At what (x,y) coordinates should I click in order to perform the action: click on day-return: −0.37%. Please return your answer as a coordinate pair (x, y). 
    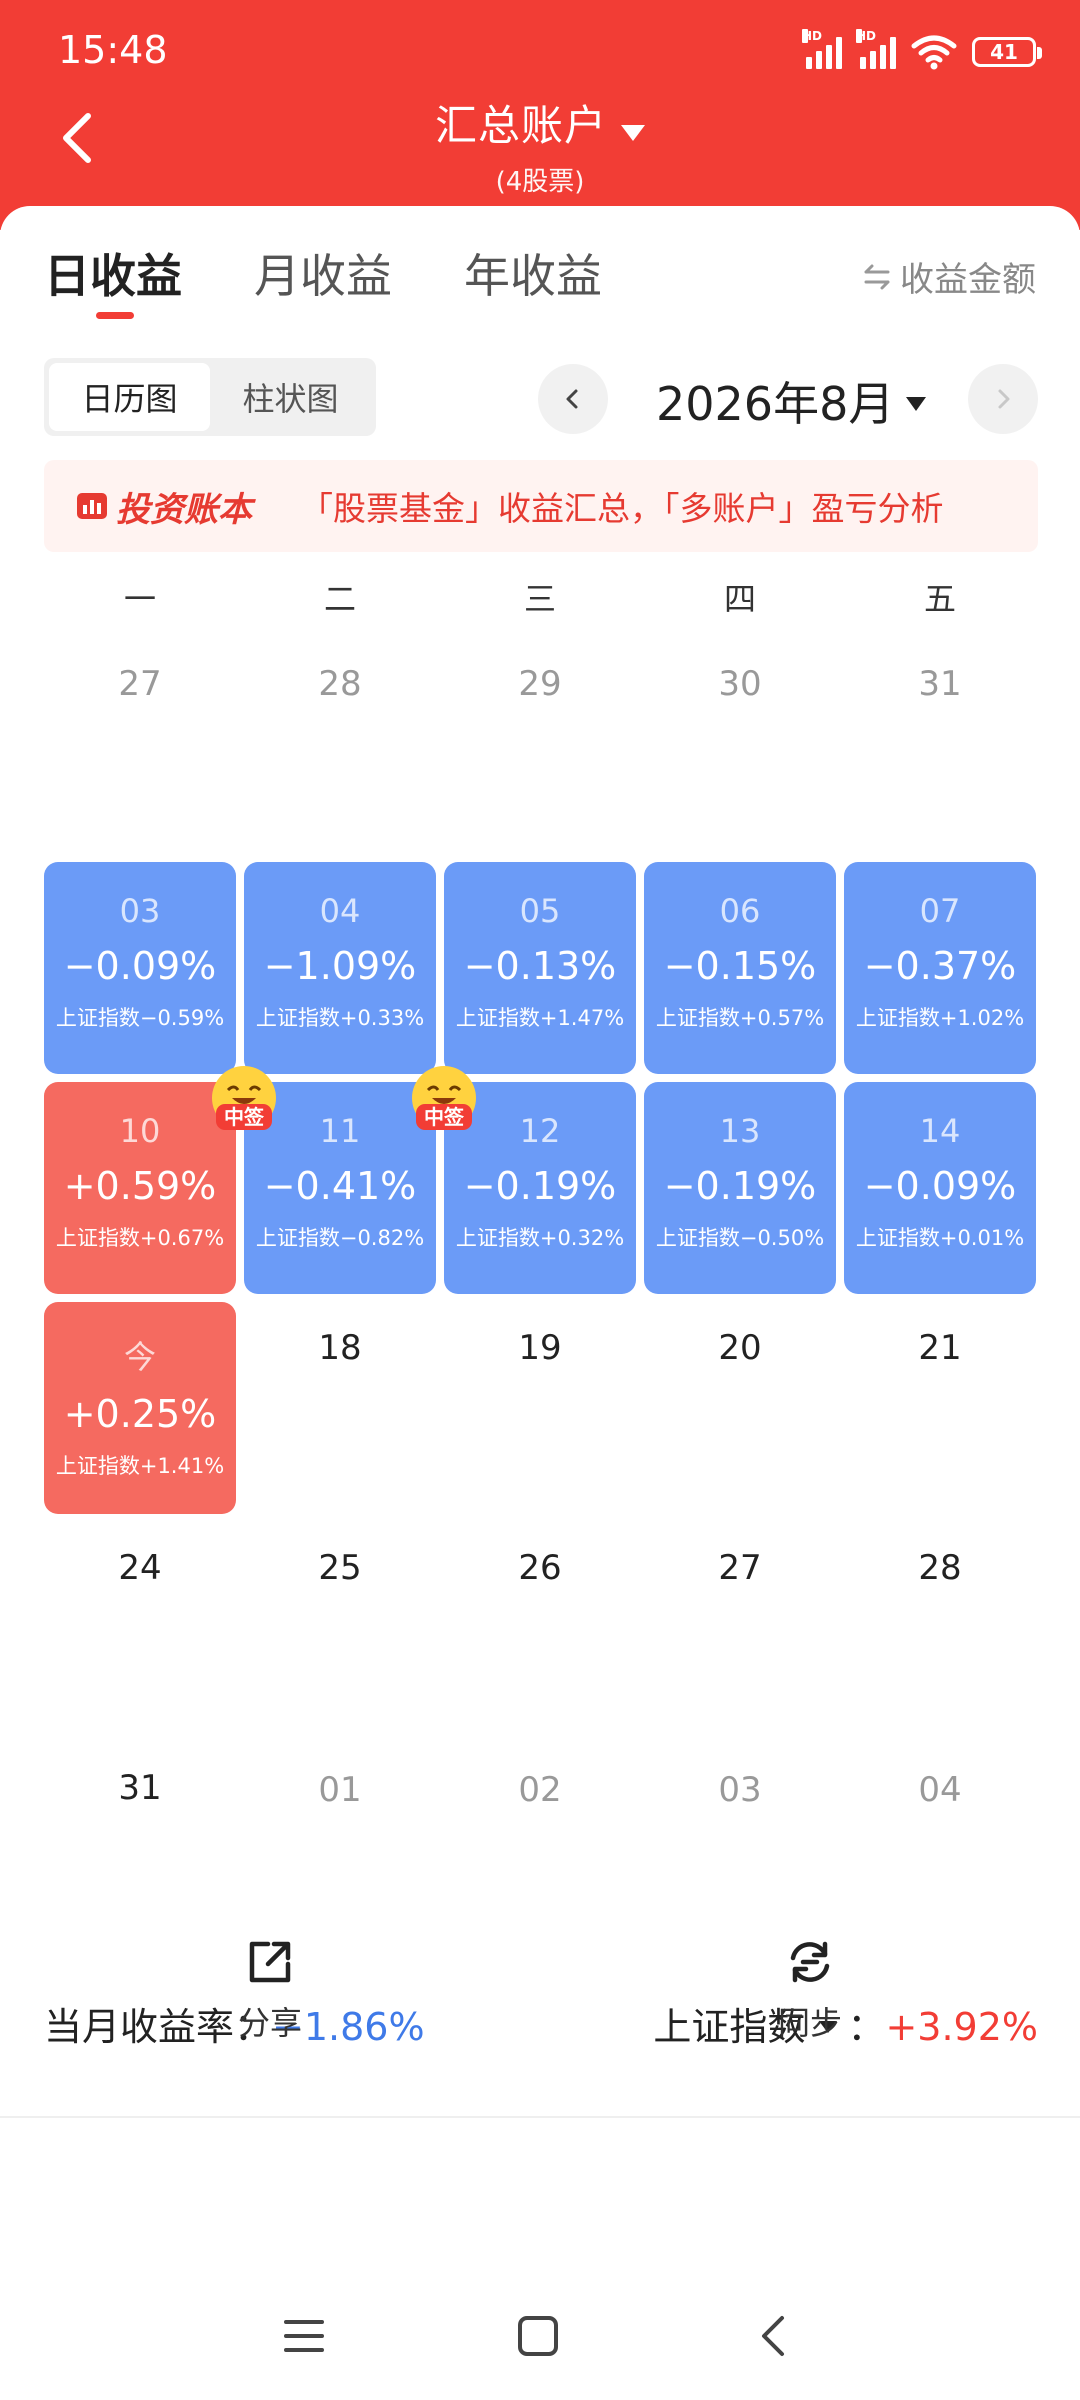
    Looking at the image, I should click on (940, 966).